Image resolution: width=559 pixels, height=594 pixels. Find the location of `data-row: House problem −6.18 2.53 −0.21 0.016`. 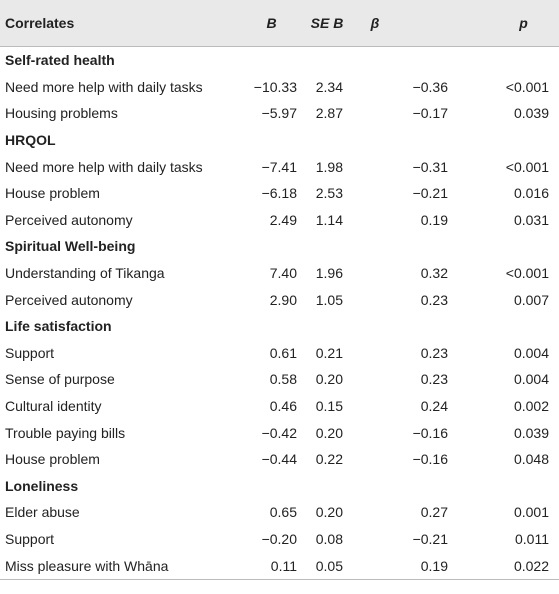

data-row: House problem −6.18 2.53 −0.21 0.016 is located at coordinates (279, 193).